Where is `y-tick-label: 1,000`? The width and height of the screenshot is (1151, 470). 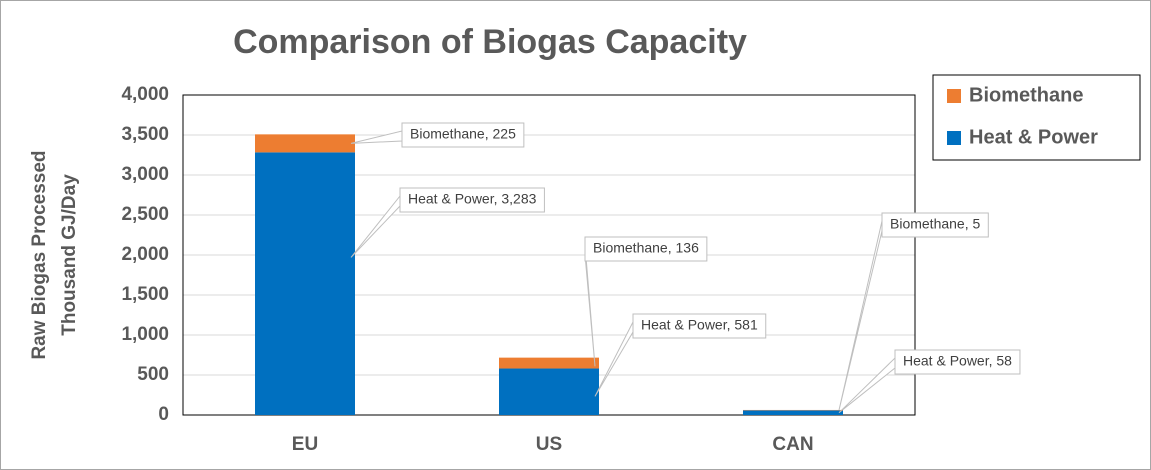
y-tick-label: 1,000 is located at coordinates (145, 334).